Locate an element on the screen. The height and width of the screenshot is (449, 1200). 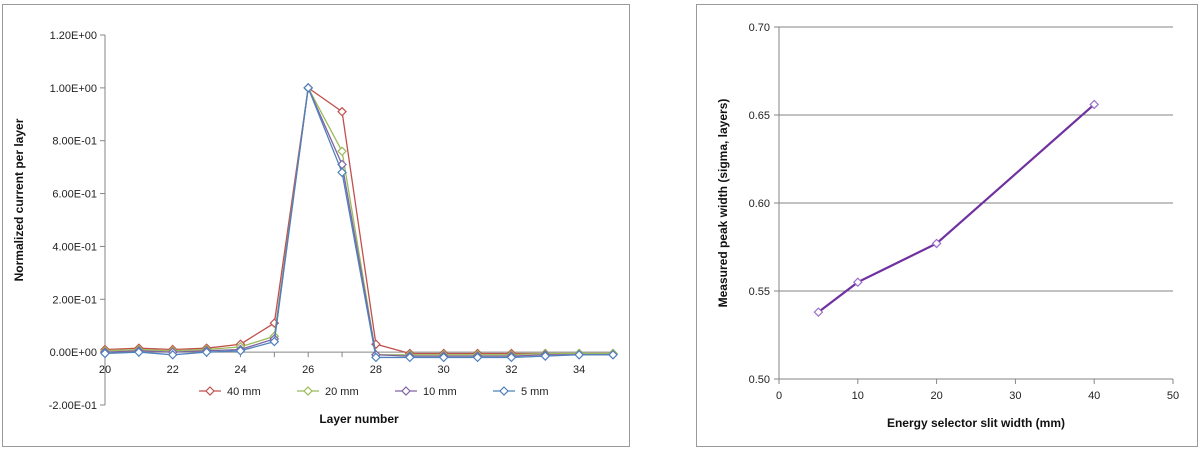
x-tick-label: 32 is located at coordinates (511, 370).